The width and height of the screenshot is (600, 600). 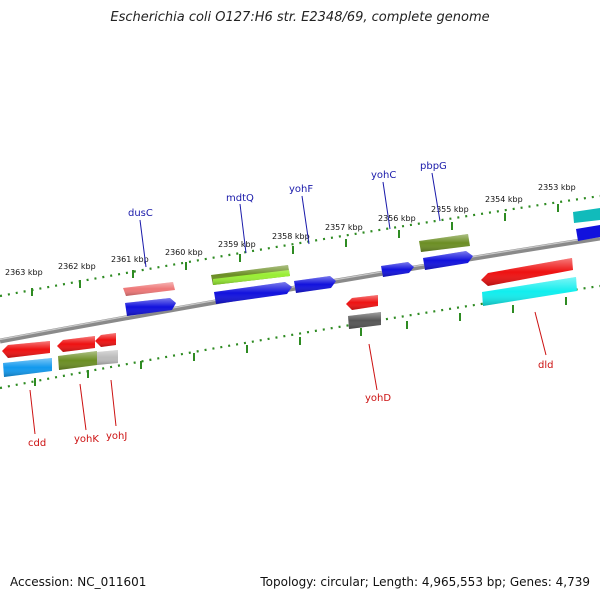 I want to click on gene-label-yohk: yohK, so click(x=86, y=439).